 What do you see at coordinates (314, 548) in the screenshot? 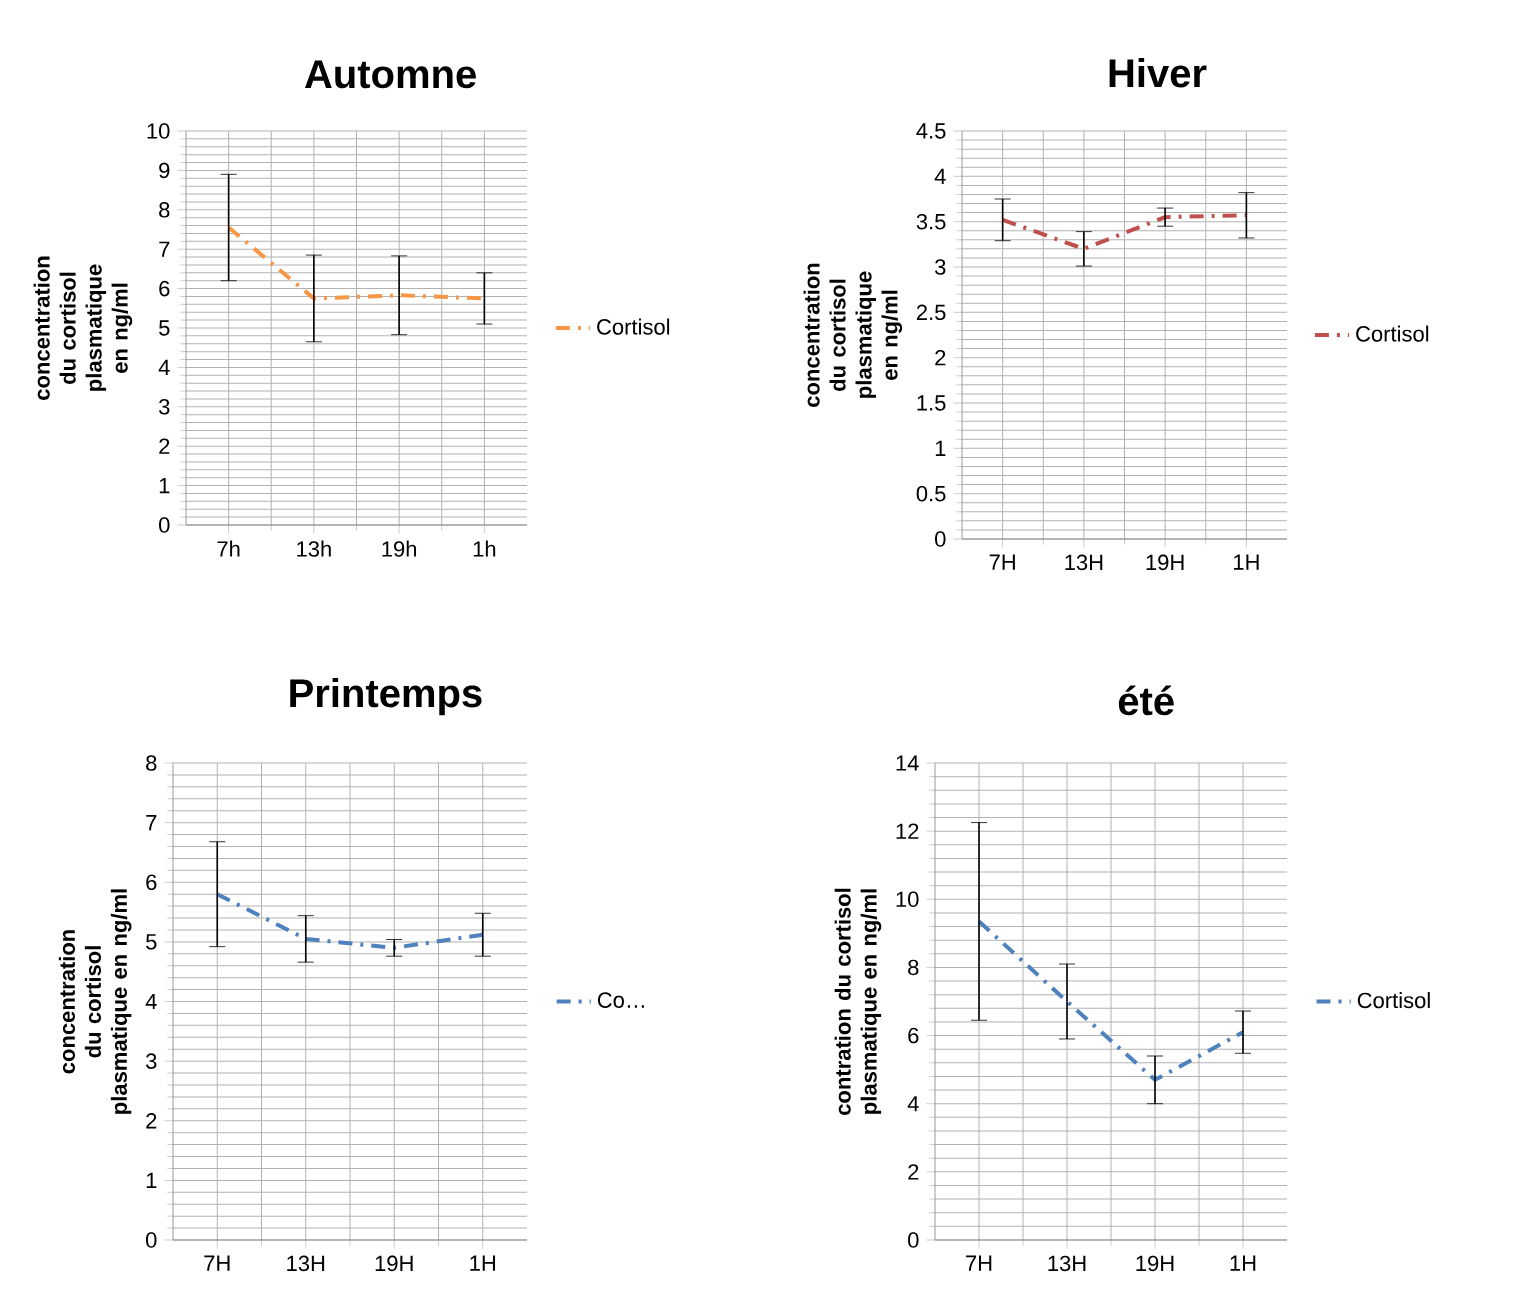
I see `x-tick-label: 13h` at bounding box center [314, 548].